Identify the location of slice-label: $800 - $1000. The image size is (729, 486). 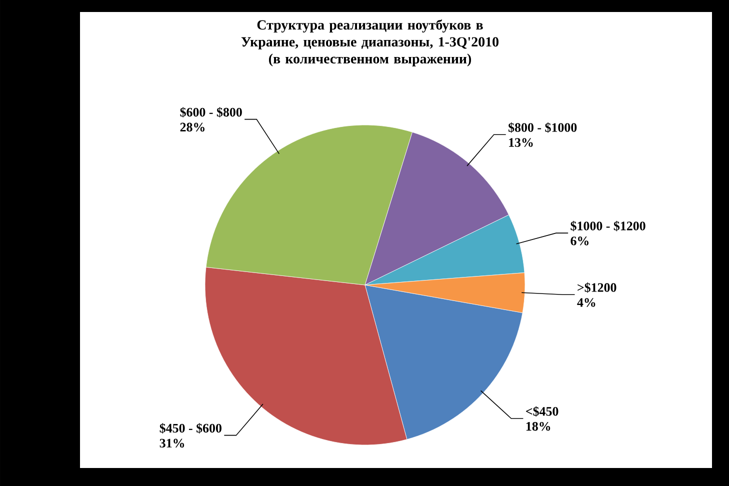
(542, 127).